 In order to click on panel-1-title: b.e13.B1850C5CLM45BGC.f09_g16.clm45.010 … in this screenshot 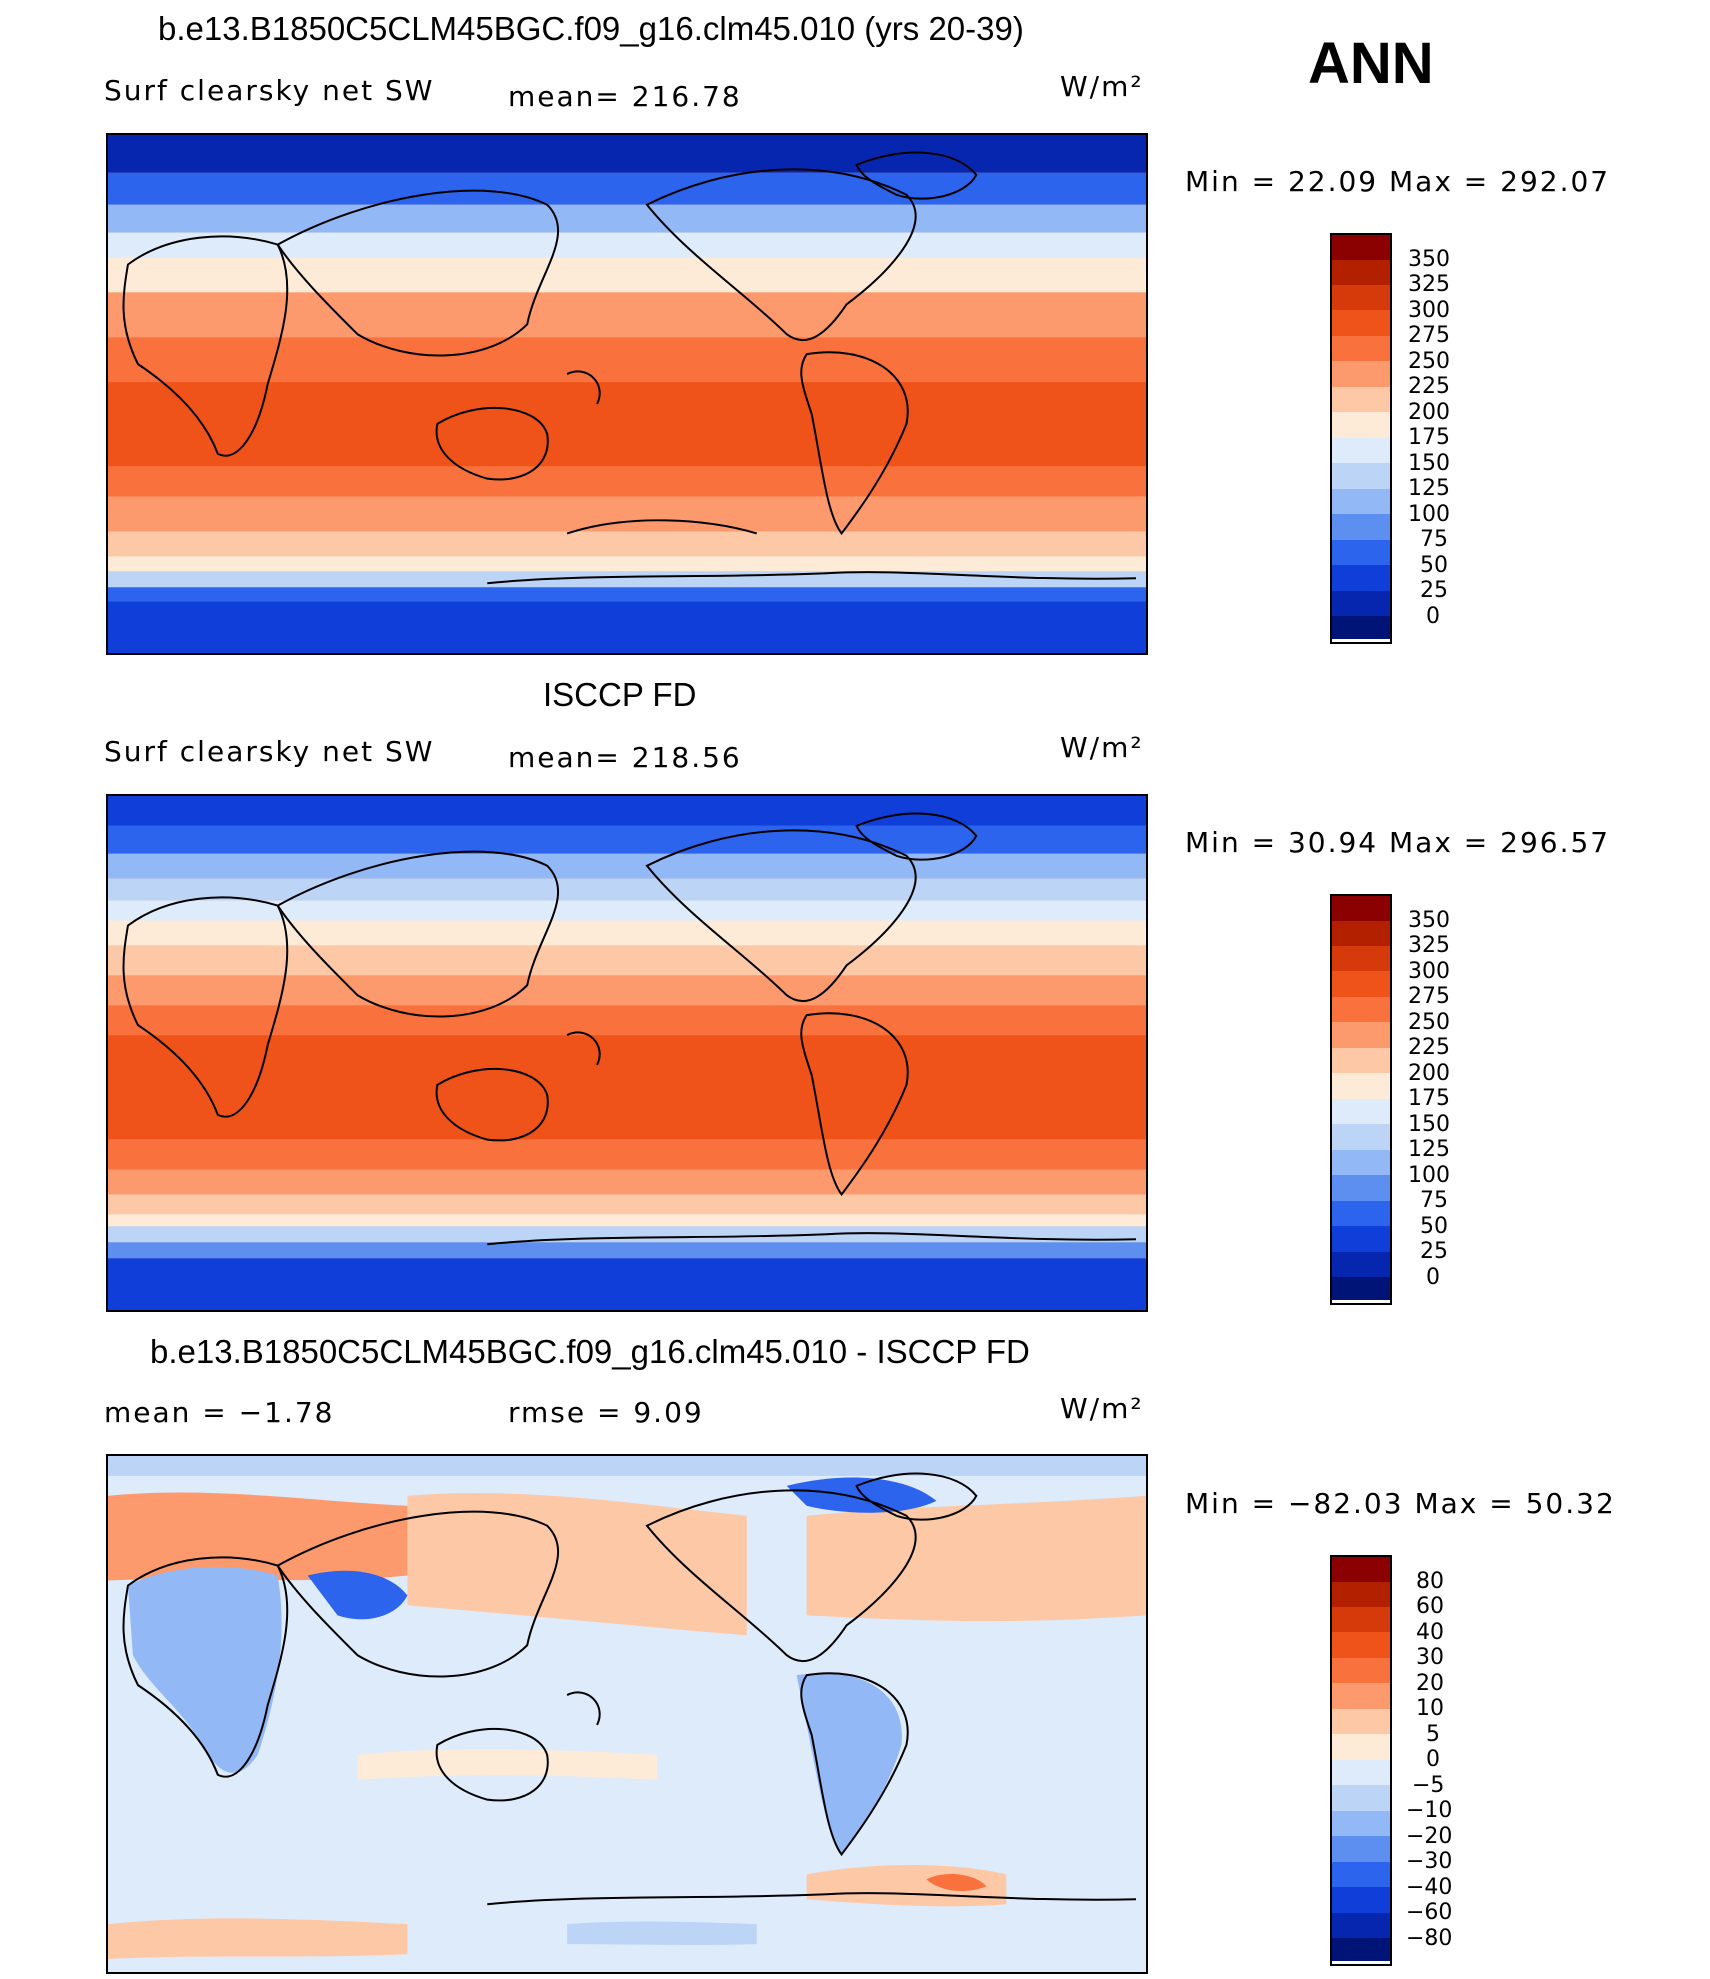, I will do `click(591, 28)`.